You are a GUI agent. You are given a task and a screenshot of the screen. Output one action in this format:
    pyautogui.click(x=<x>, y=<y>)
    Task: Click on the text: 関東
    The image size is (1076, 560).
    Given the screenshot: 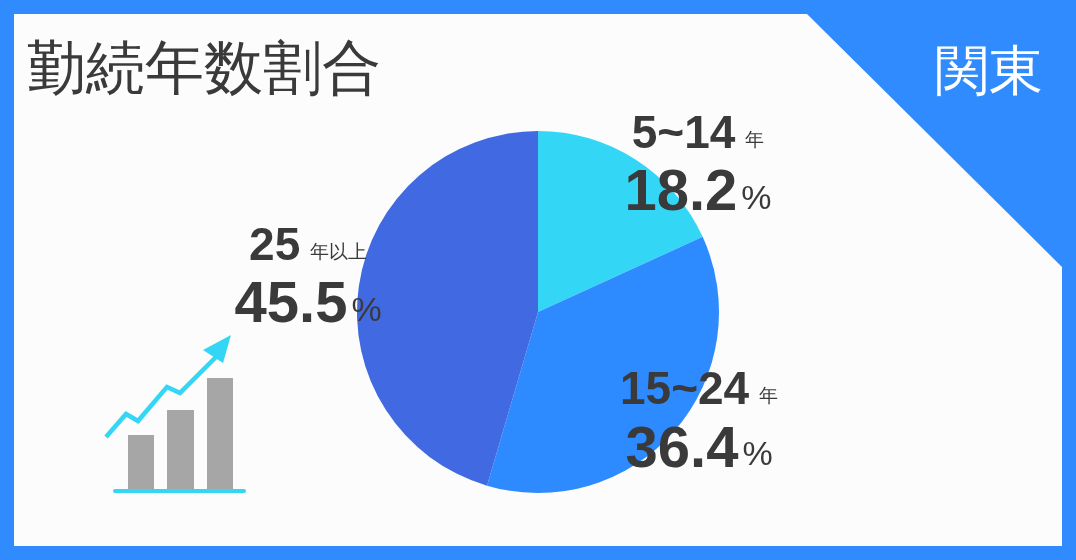 What is the action you would take?
    pyautogui.click(x=989, y=70)
    